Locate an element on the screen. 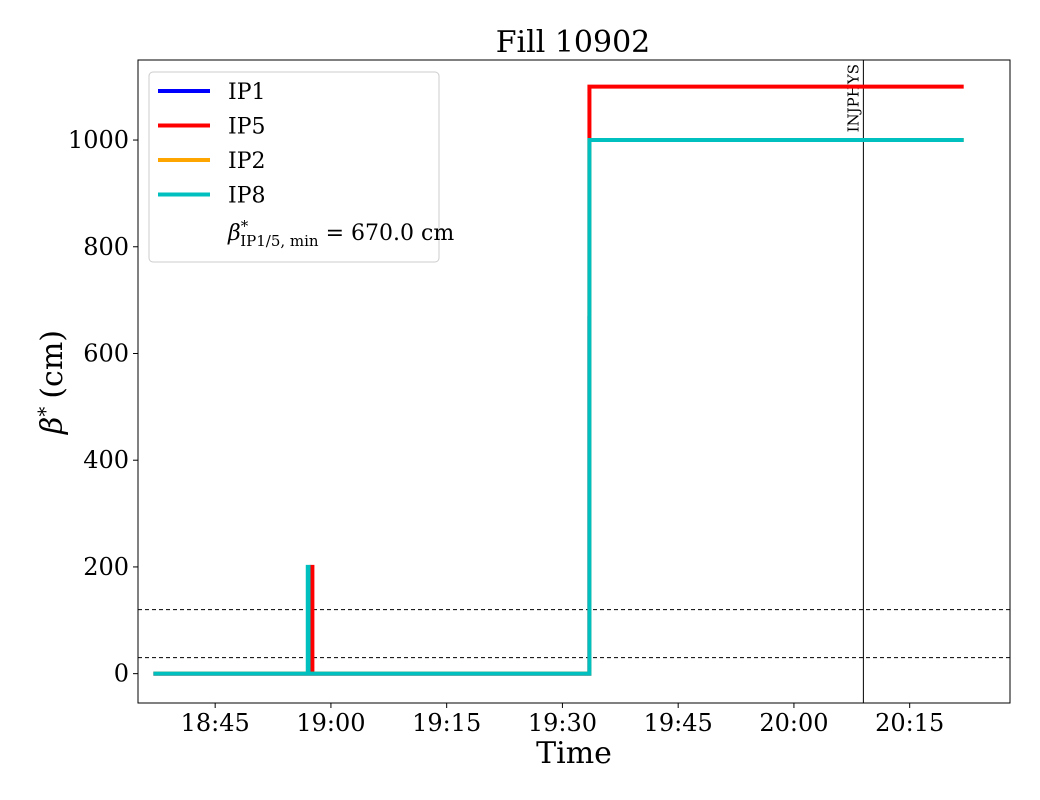 Image resolution: width=1040 pixels, height=800 pixels. legend-label-ip1: IP1 is located at coordinates (247, 92).